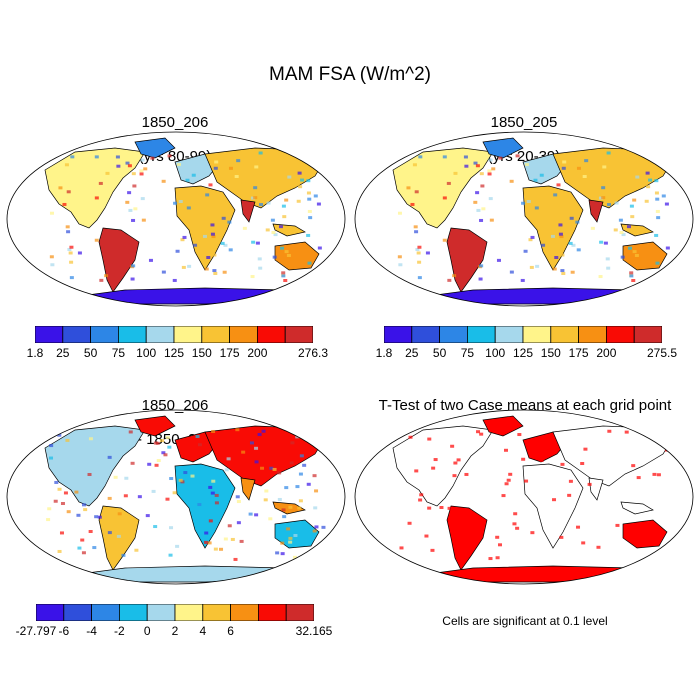 The image size is (700, 700). Describe the element at coordinates (314, 631) in the screenshot. I see `colorbar-tick-label: 32.165` at that location.